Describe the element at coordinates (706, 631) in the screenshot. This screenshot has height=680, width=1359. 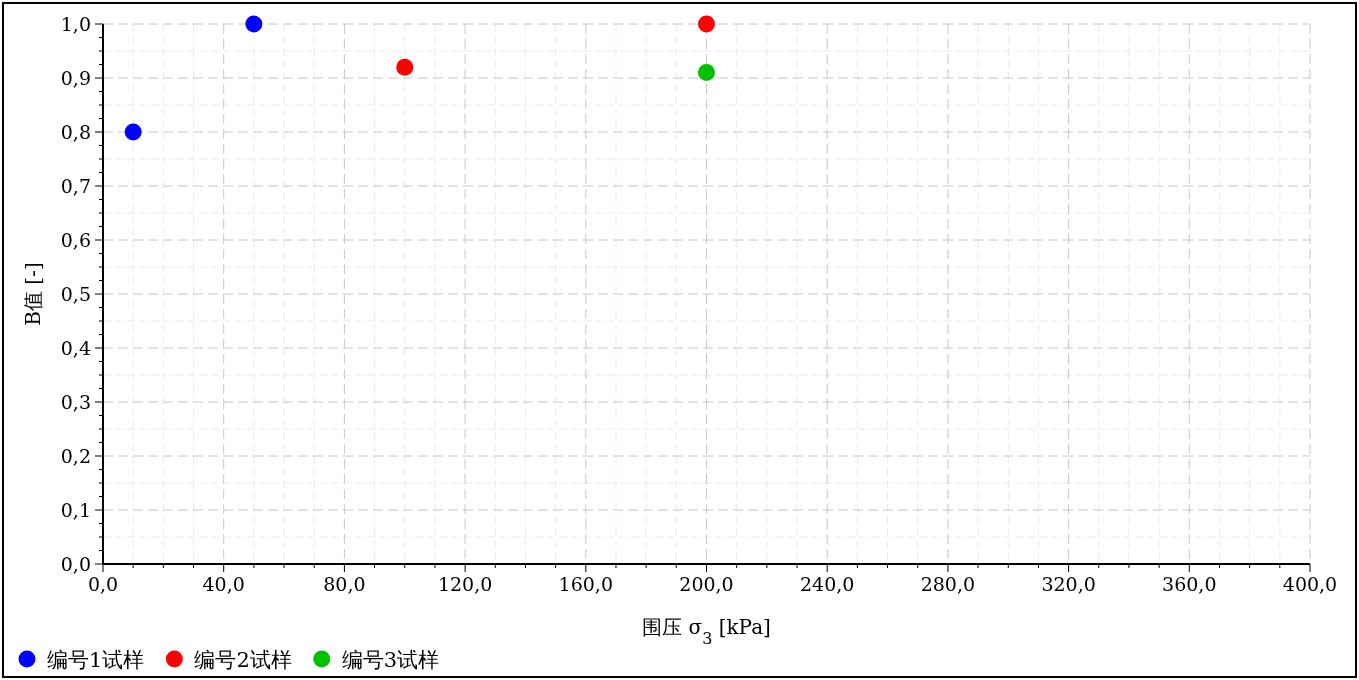
I see `x-axis-title: 围压 σ$_{3}$ [kPa]` at that location.